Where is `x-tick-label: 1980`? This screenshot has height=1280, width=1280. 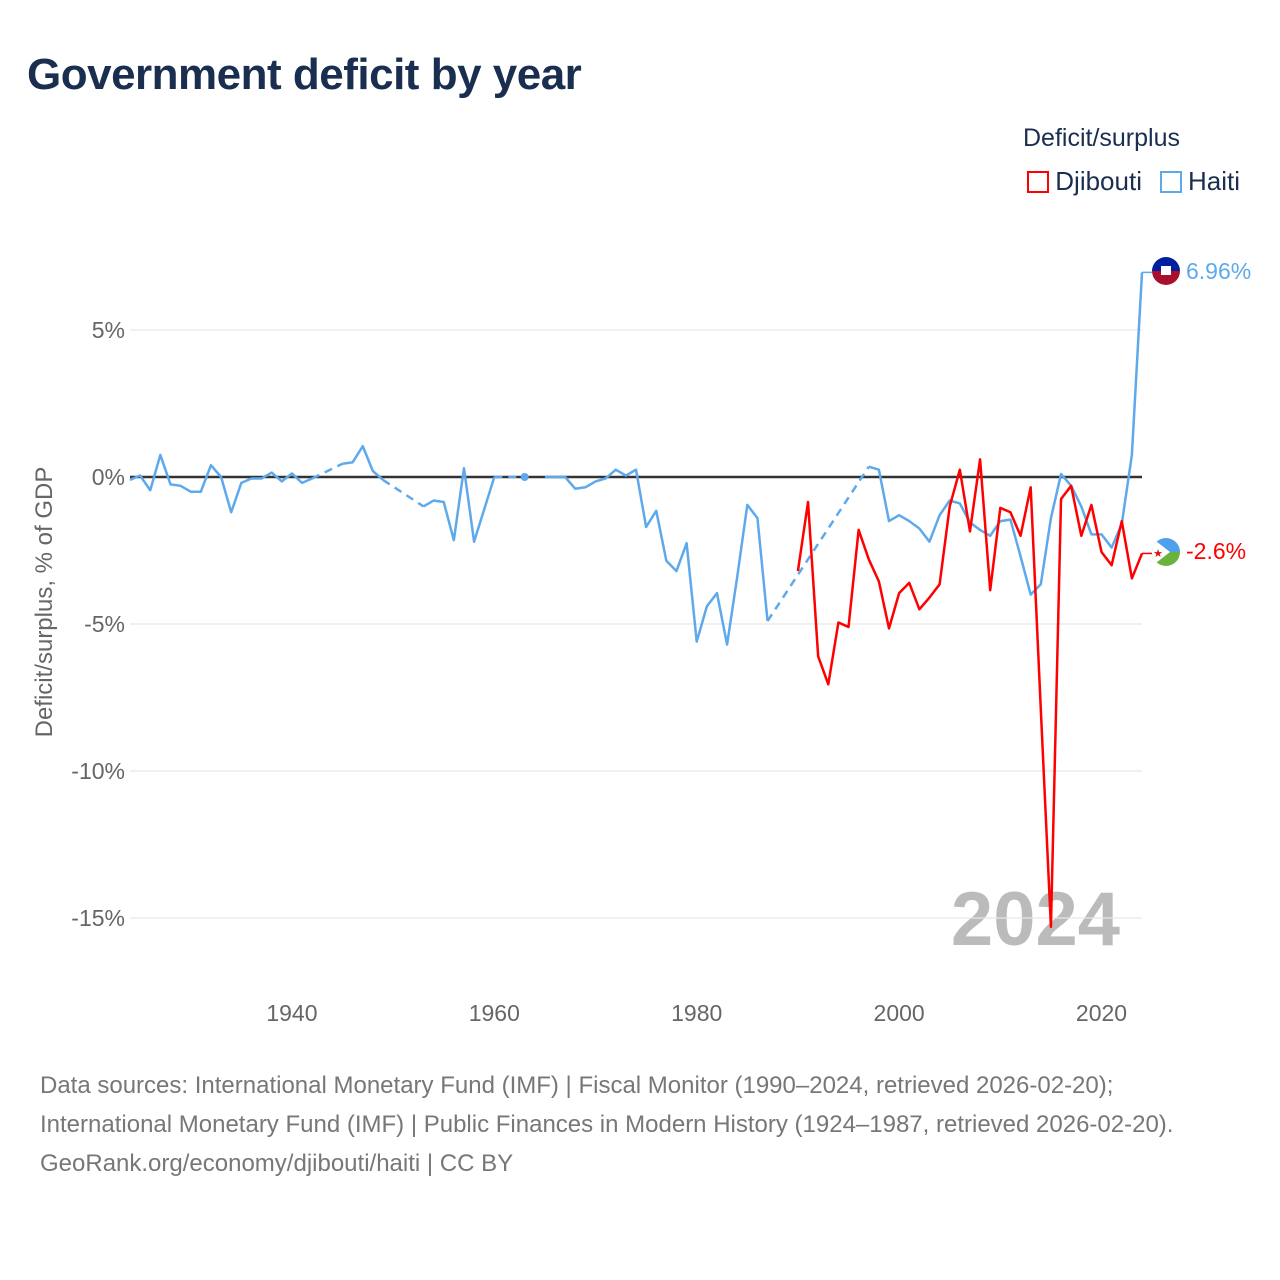 x-tick-label: 1980 is located at coordinates (696, 1013).